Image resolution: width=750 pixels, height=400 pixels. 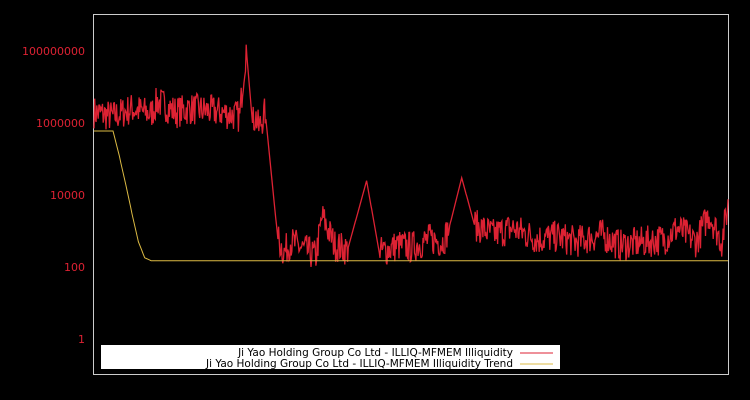 What do you see at coordinates (81, 339) in the screenshot?
I see `y-tick-label: 1` at bounding box center [81, 339].